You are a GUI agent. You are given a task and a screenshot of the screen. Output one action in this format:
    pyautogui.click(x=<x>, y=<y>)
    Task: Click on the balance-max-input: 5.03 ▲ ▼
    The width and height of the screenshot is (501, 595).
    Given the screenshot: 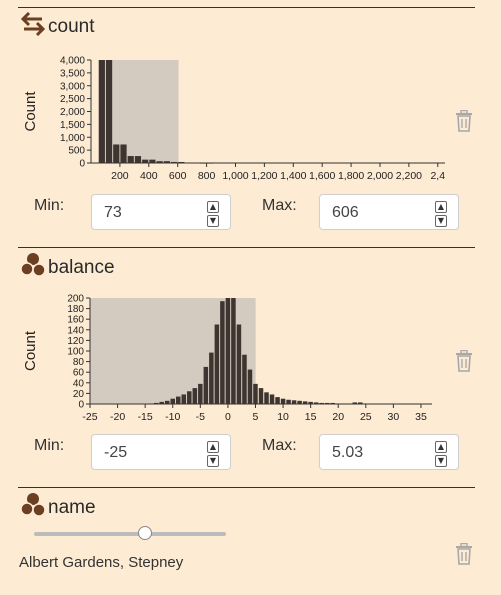 What is the action you would take?
    pyautogui.click(x=389, y=452)
    